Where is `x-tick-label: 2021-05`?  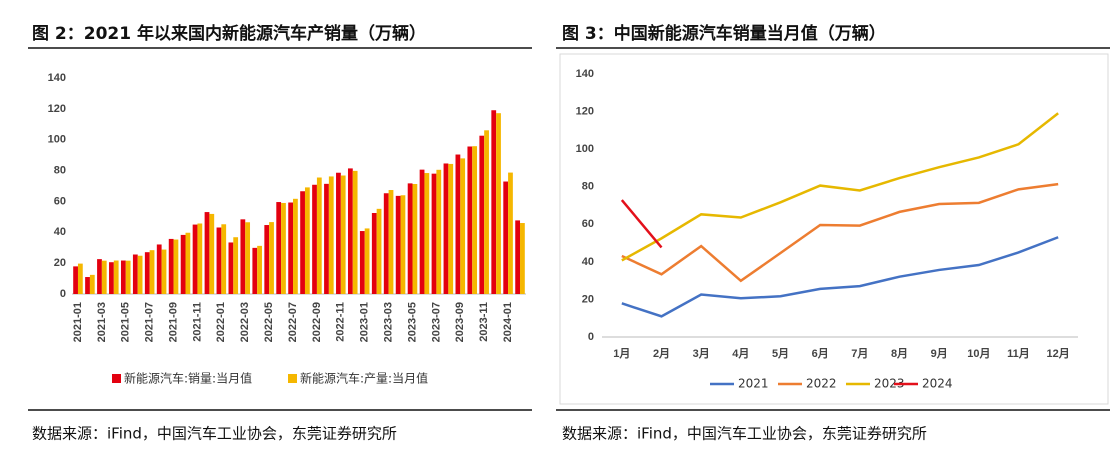
x-tick-label: 2021-05 is located at coordinates (126, 322).